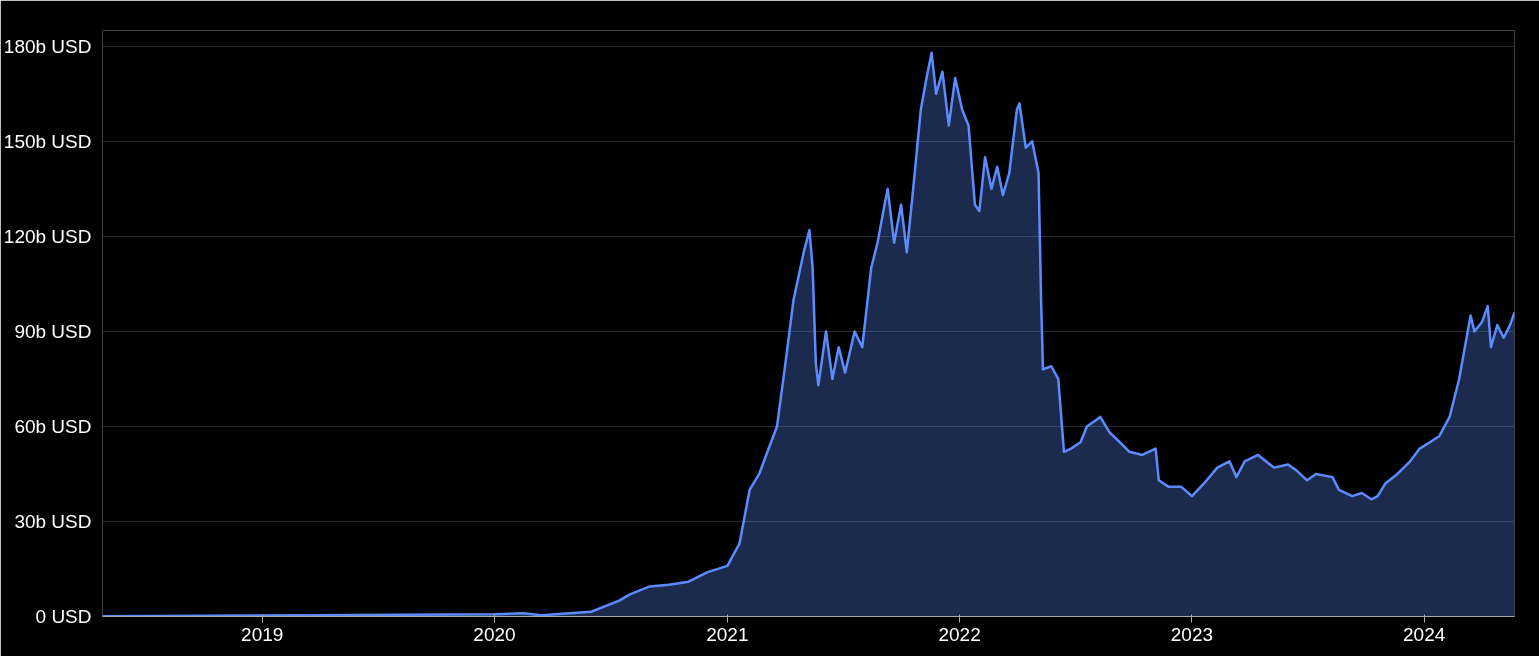 The width and height of the screenshot is (1539, 656). I want to click on y-tick-label: 90b USD, so click(53, 331).